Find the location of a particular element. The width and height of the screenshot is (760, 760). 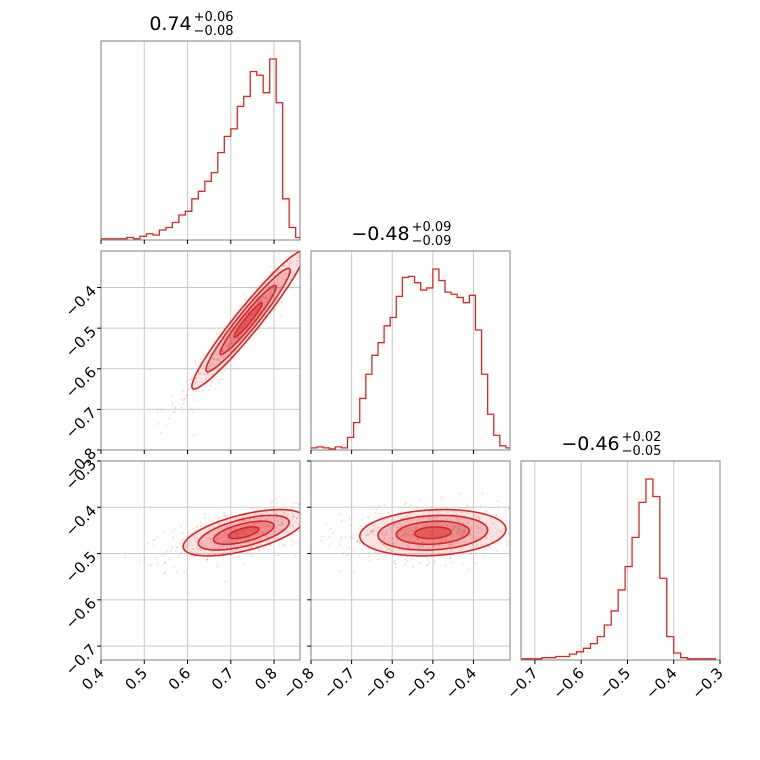

y-tick-label: −0.7 is located at coordinates (81, 423).